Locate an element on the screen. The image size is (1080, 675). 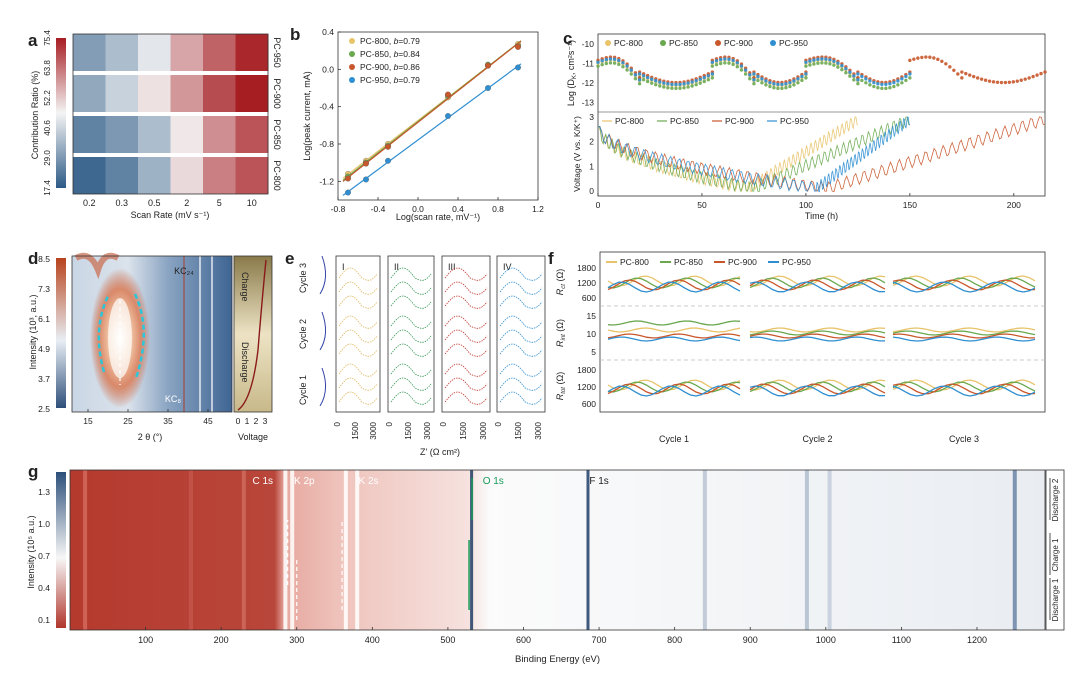
row-label: PC-850 is located at coordinates (277, 134).